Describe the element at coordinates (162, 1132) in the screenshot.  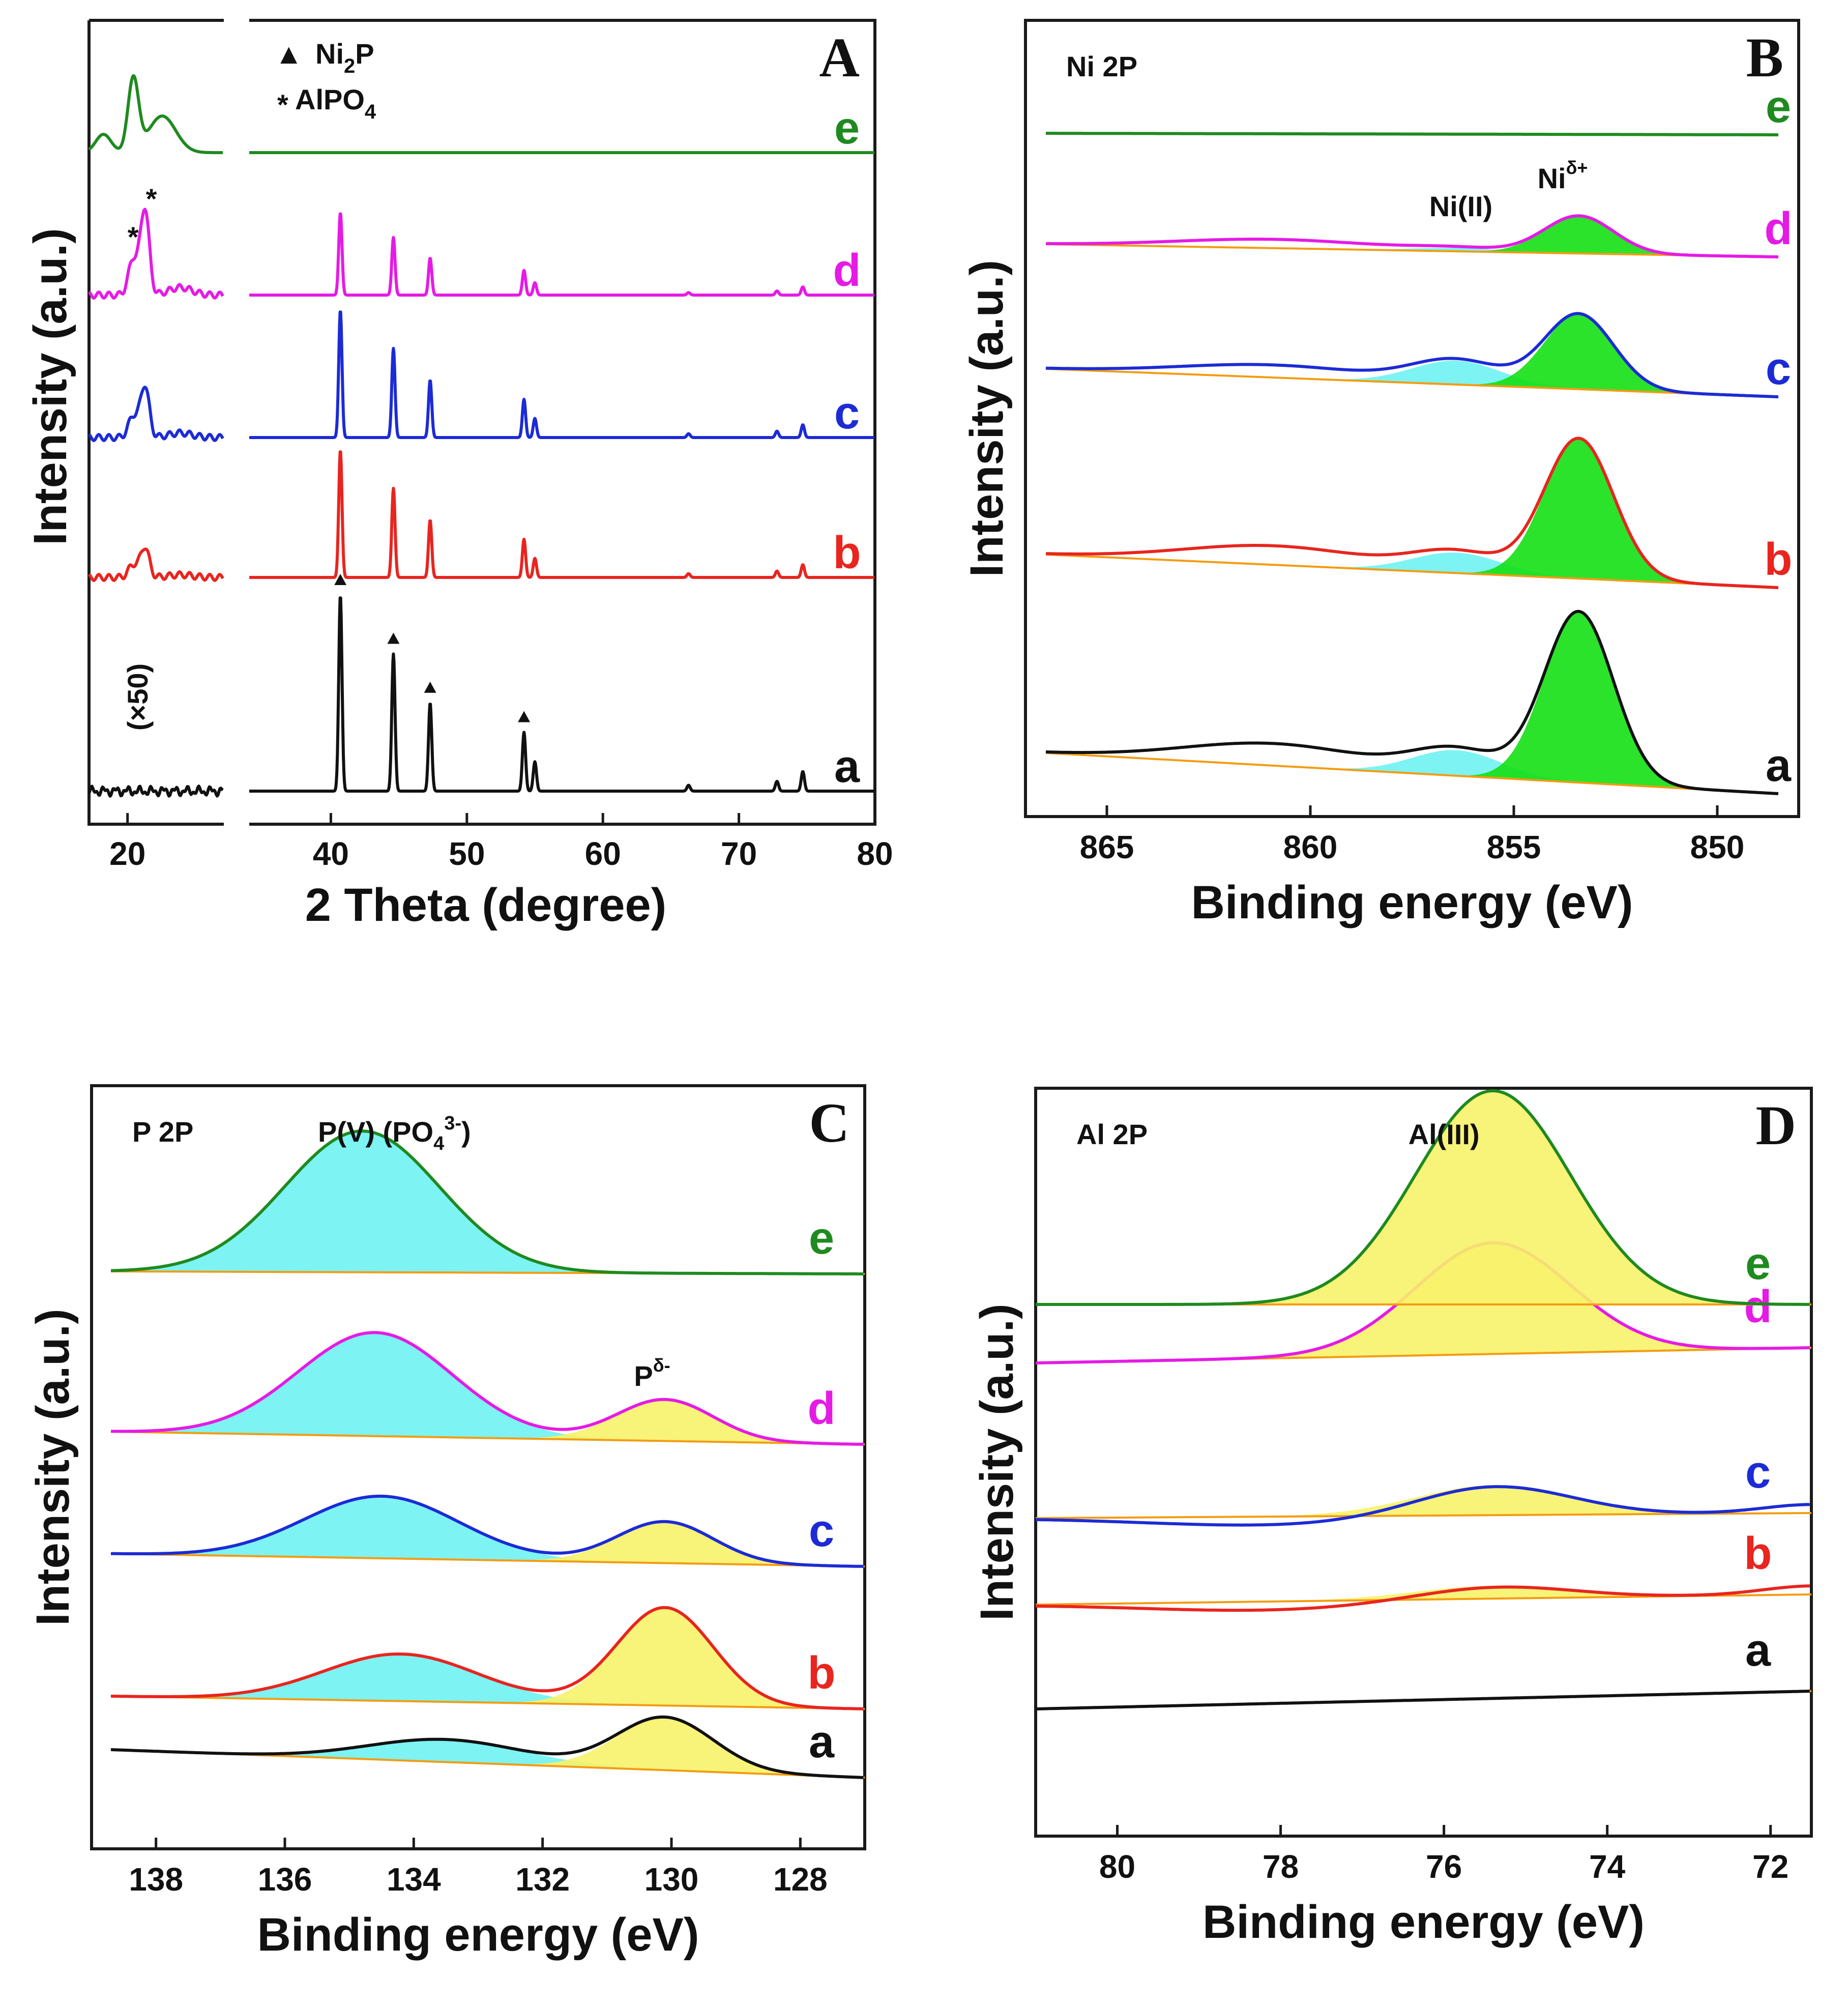
I see `panel-title: P 2P` at that location.